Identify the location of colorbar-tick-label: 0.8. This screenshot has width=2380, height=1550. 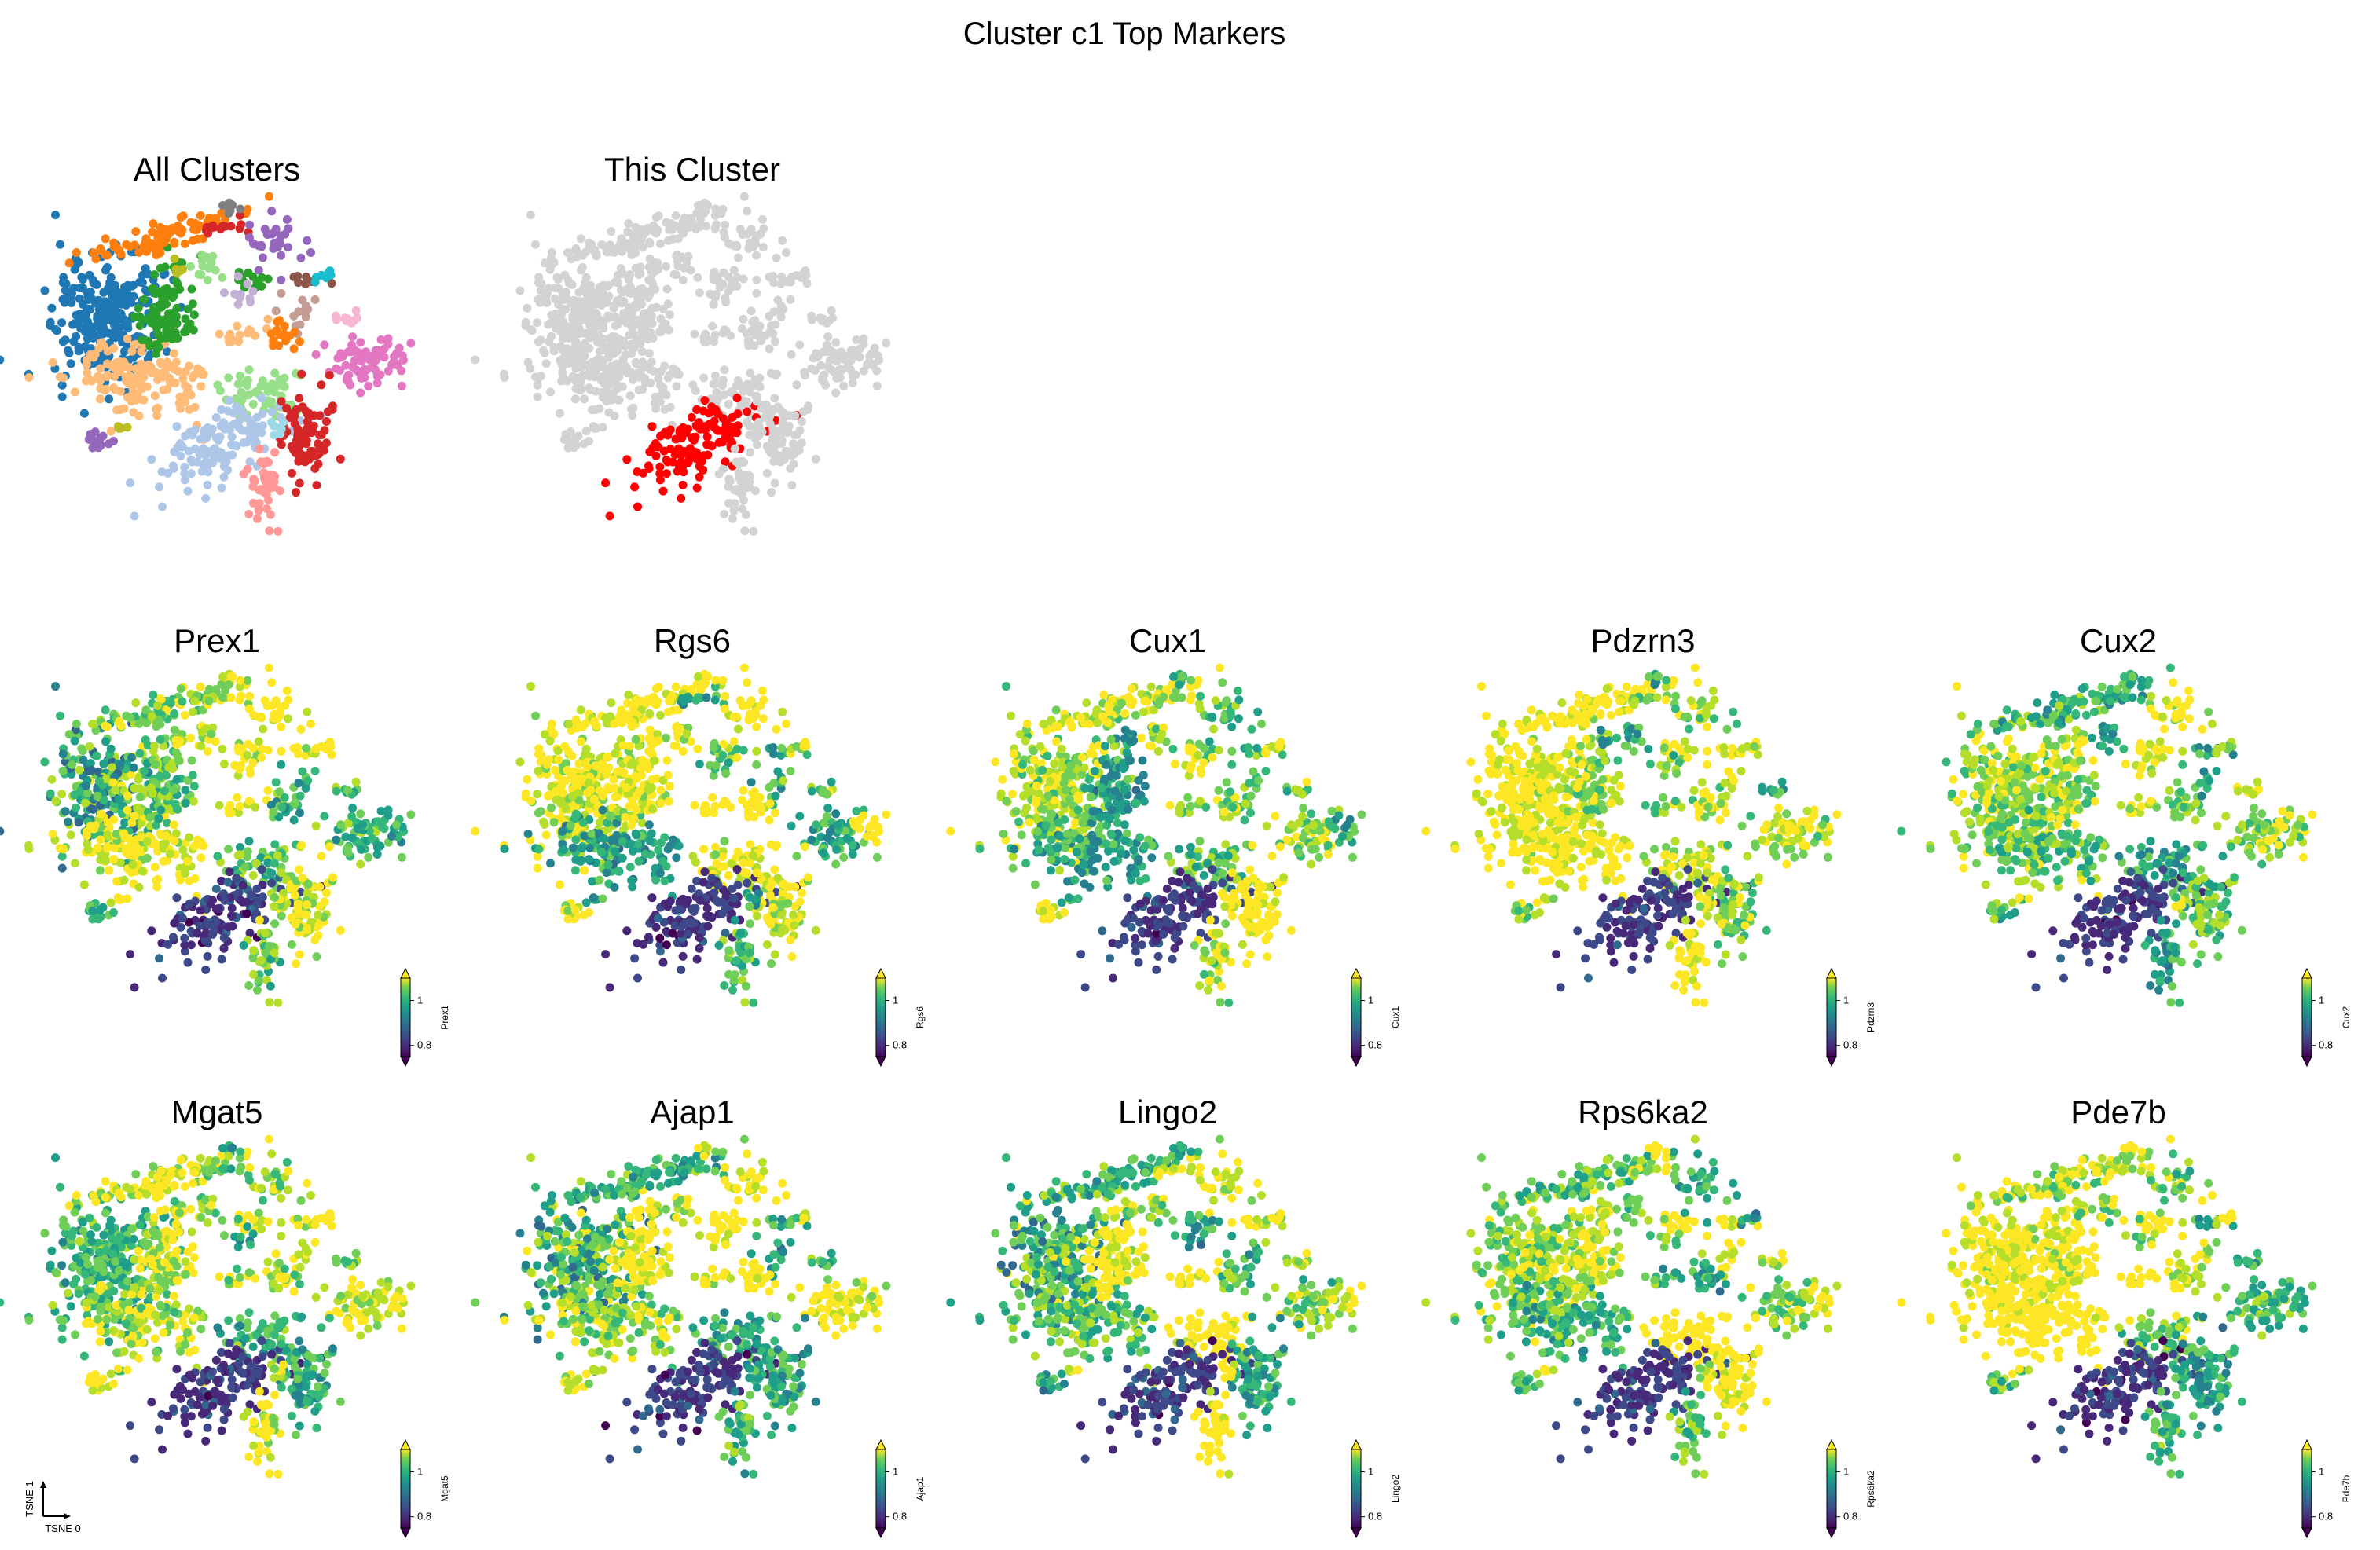
(424, 1045).